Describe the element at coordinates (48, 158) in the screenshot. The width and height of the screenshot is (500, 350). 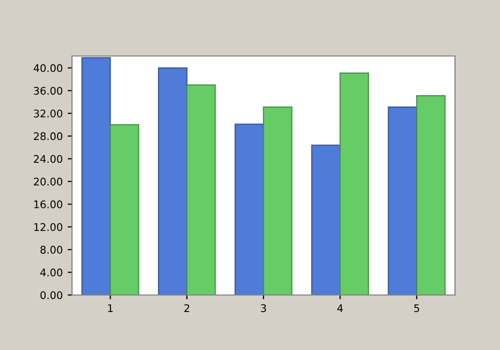
I see `y-tick-label: 24.00` at that location.